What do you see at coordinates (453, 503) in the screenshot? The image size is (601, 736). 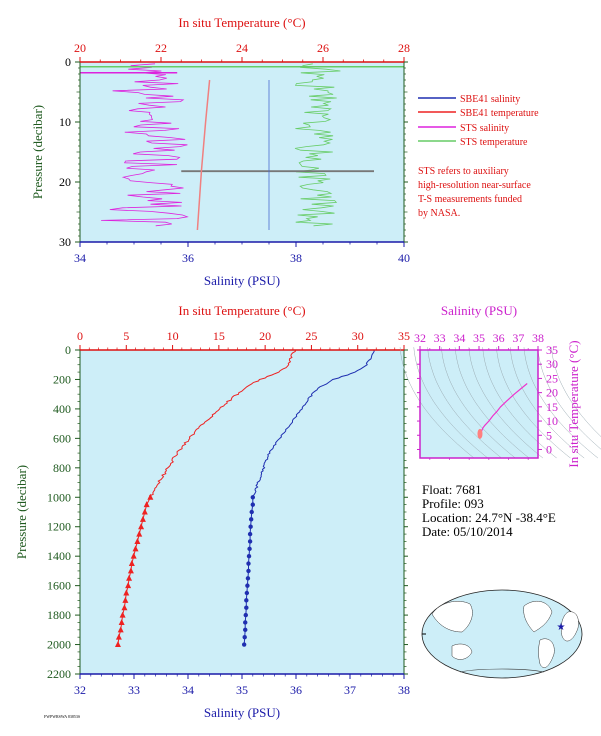 I see `profile-number: Profile: 093` at bounding box center [453, 503].